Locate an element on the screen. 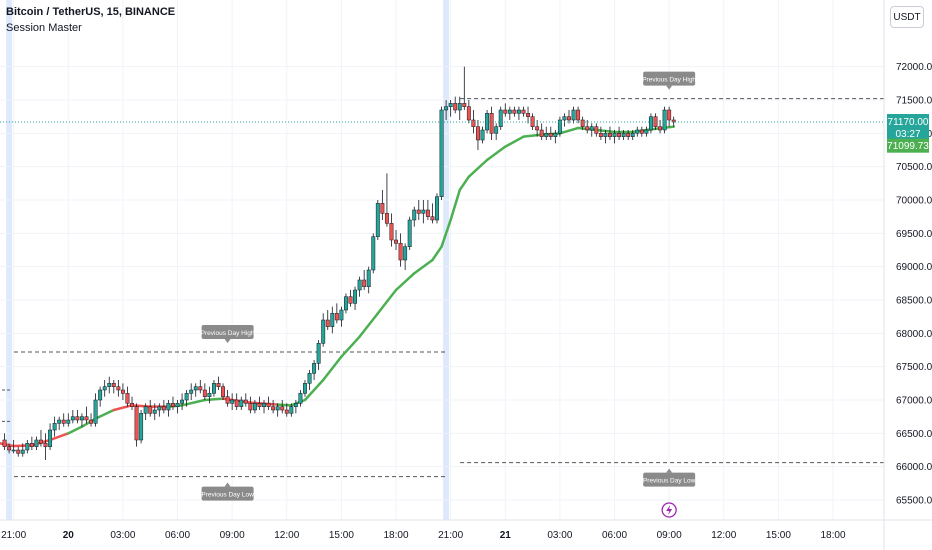 Image resolution: width=932 pixels, height=550 pixels. ma-value-badge is located at coordinates (908, 145).